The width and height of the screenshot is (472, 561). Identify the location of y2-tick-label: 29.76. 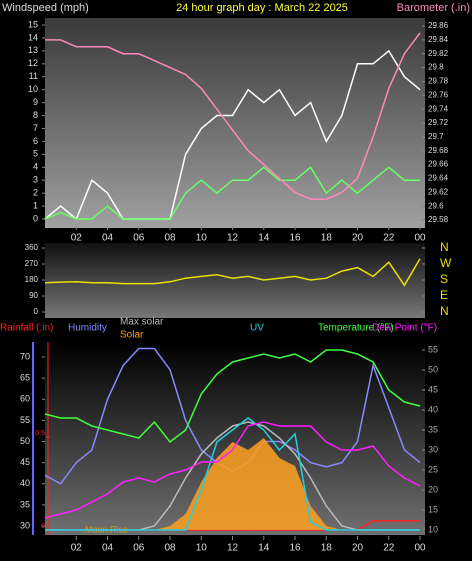
(438, 94).